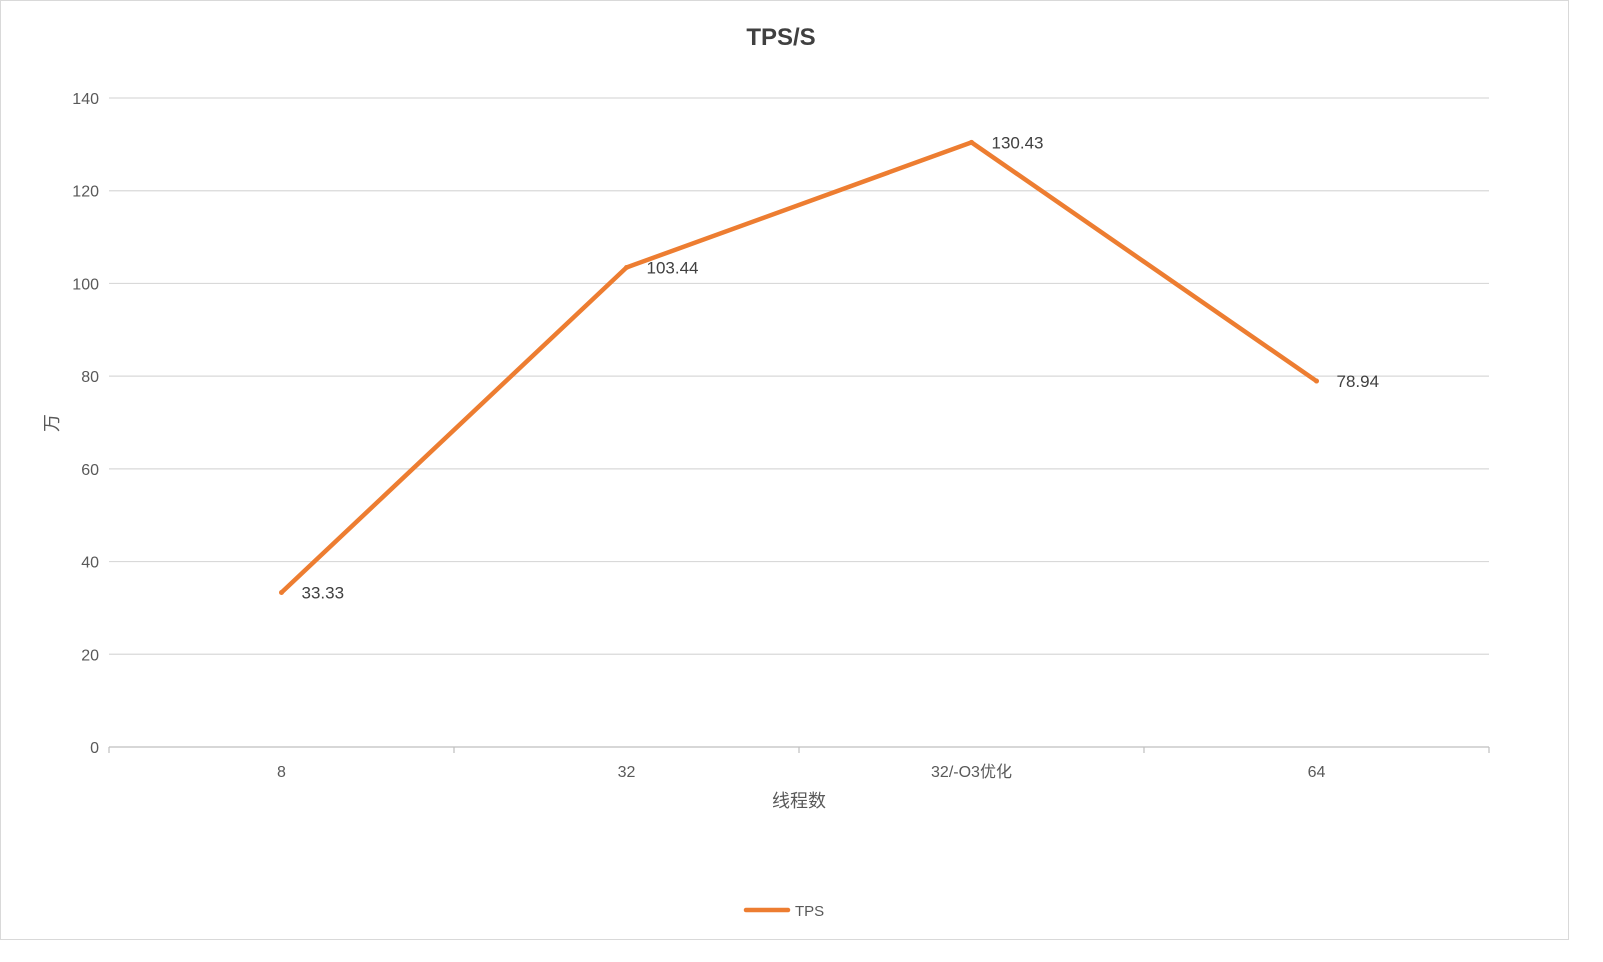 The width and height of the screenshot is (1603, 962). What do you see at coordinates (85, 192) in the screenshot?
I see `y-tick-label: 120` at bounding box center [85, 192].